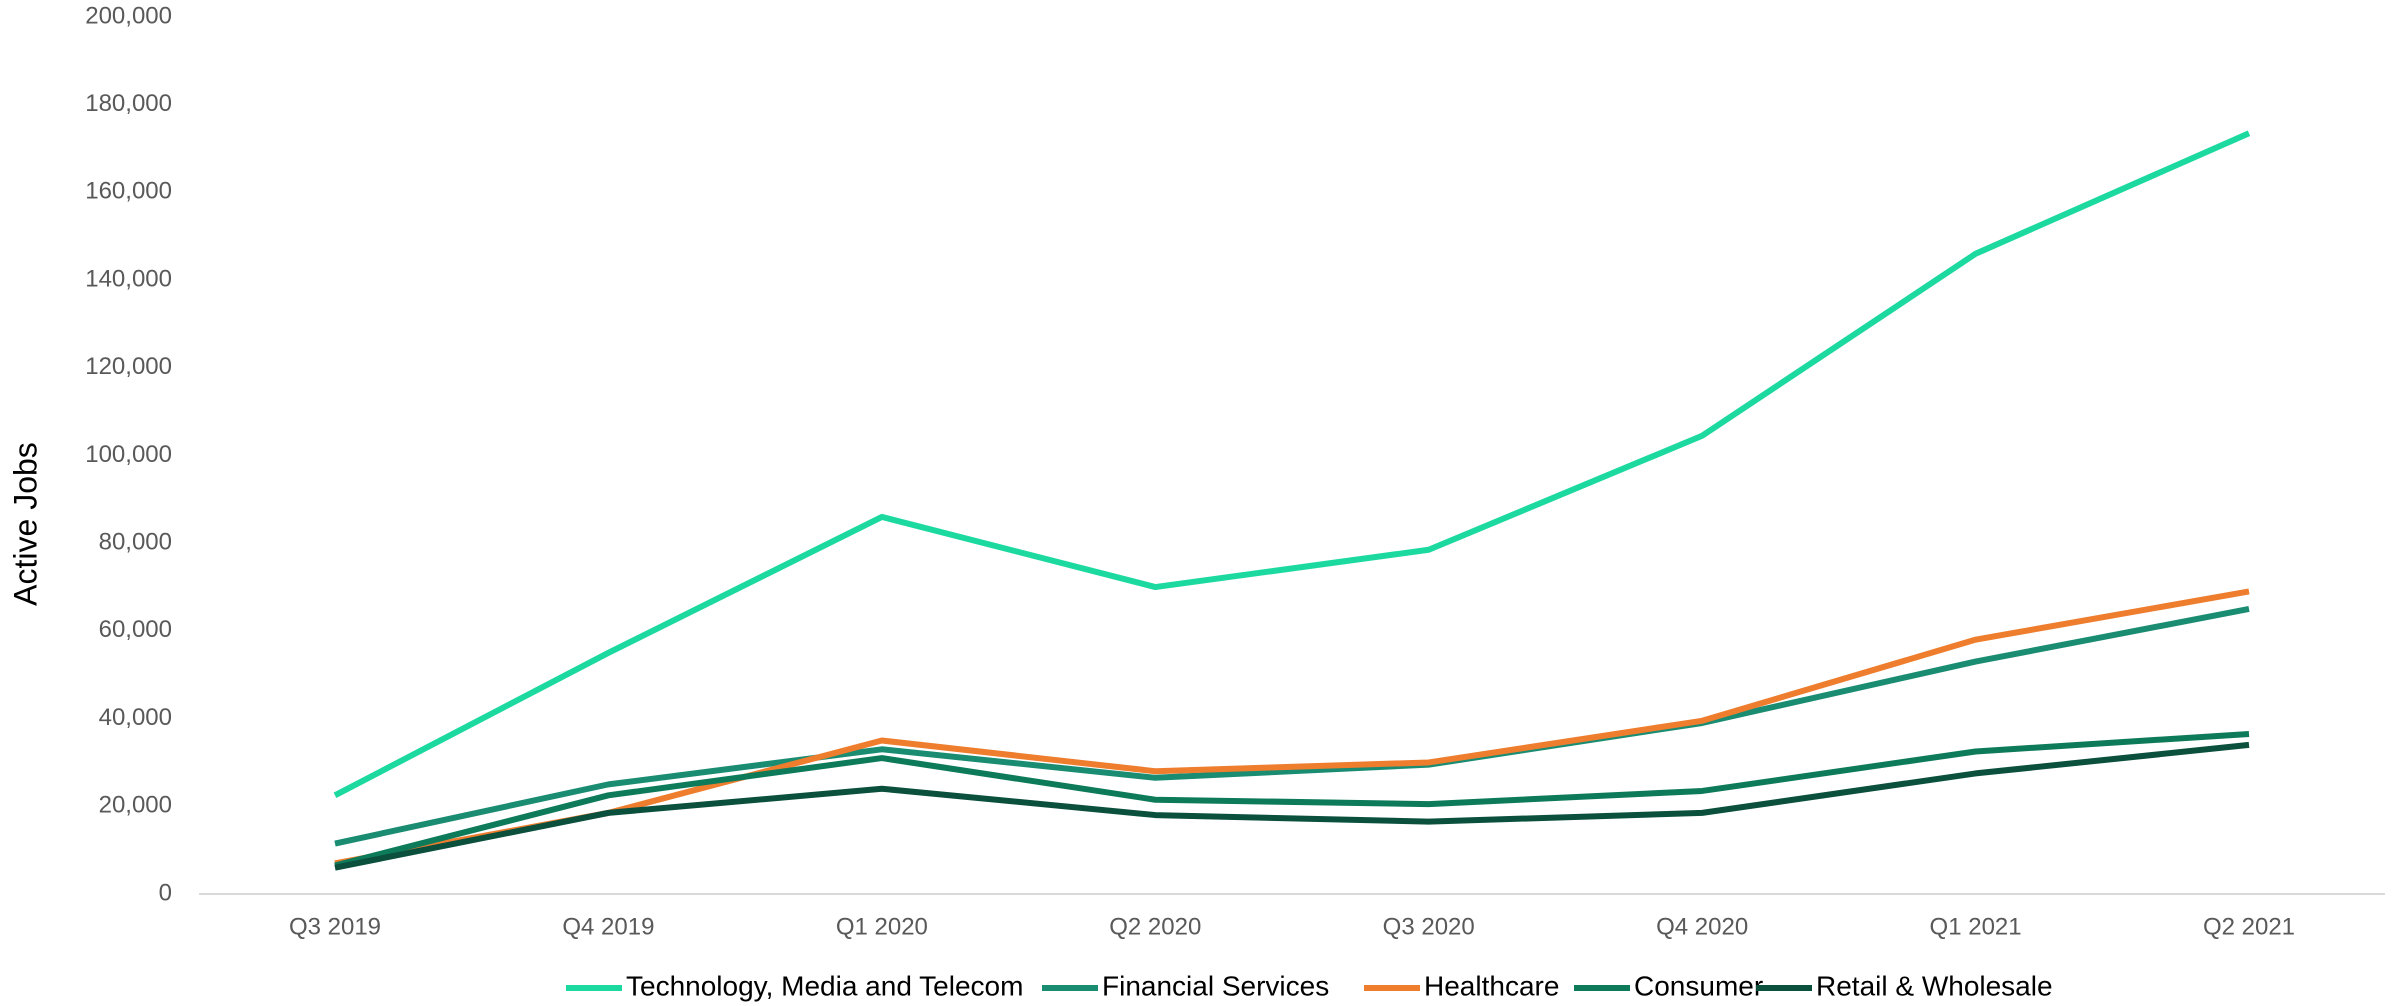 The image size is (2397, 1006). Describe the element at coordinates (1976, 926) in the screenshot. I see `x-tick-label: Q1 2021` at that location.